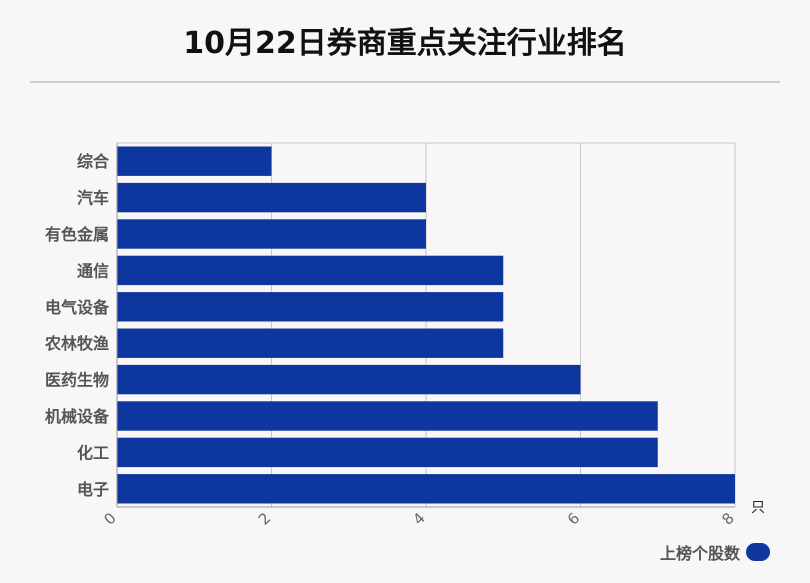 The height and width of the screenshot is (583, 810). I want to click on chart-title: 10月22日券商重点关注行业排名, so click(405, 43).